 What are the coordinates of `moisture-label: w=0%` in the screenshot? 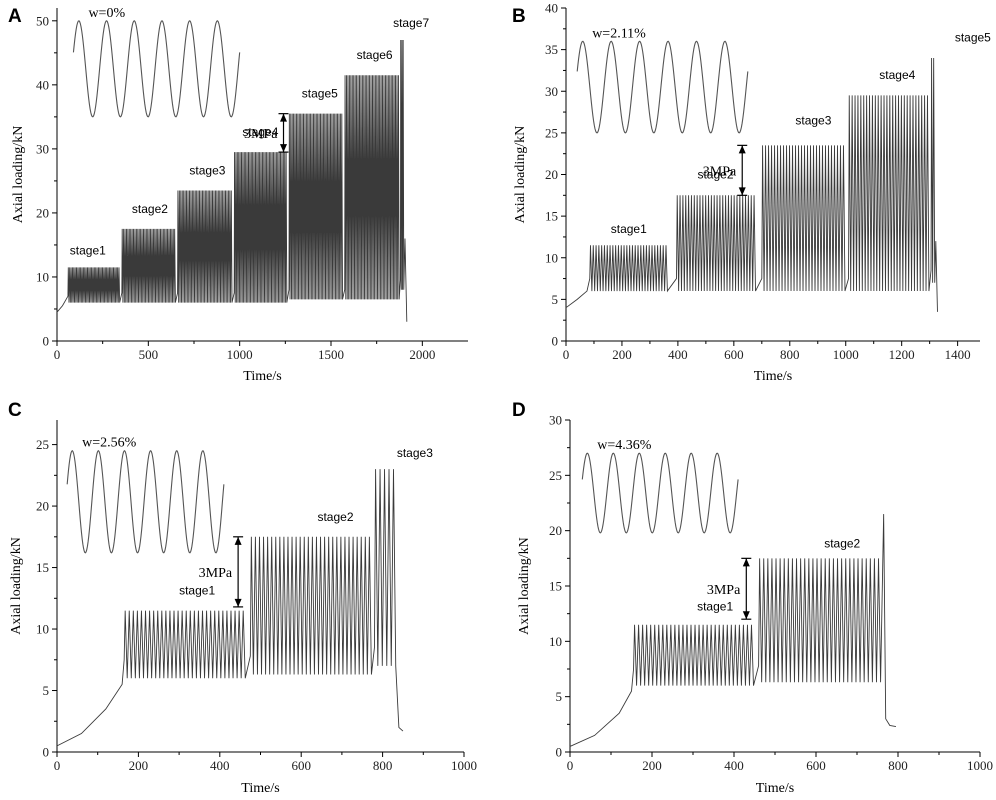 It's located at (106, 13).